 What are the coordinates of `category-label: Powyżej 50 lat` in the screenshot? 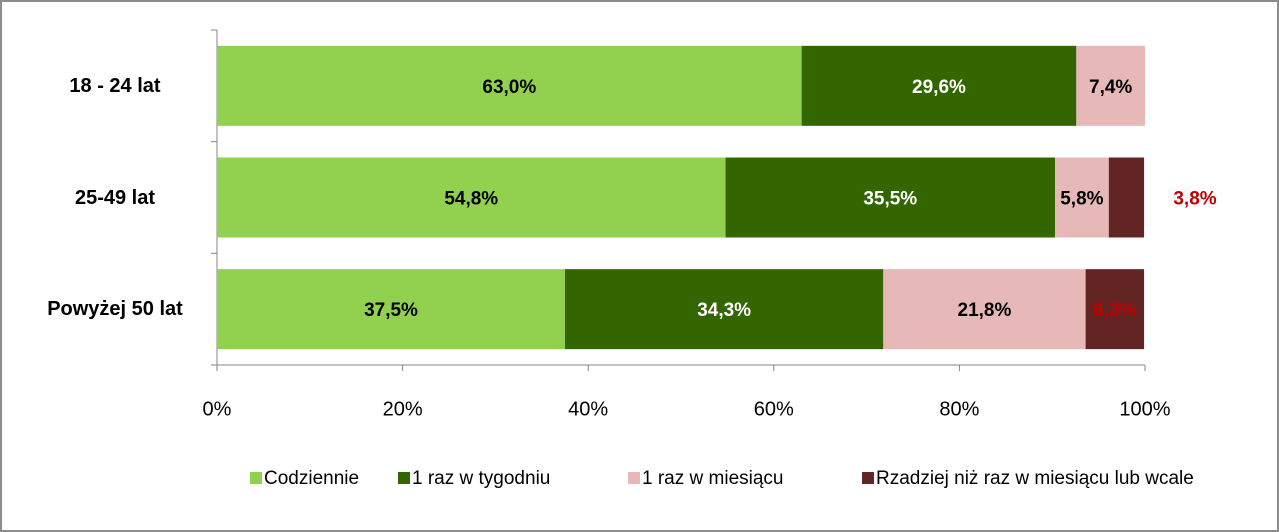 It's located at (115, 309).